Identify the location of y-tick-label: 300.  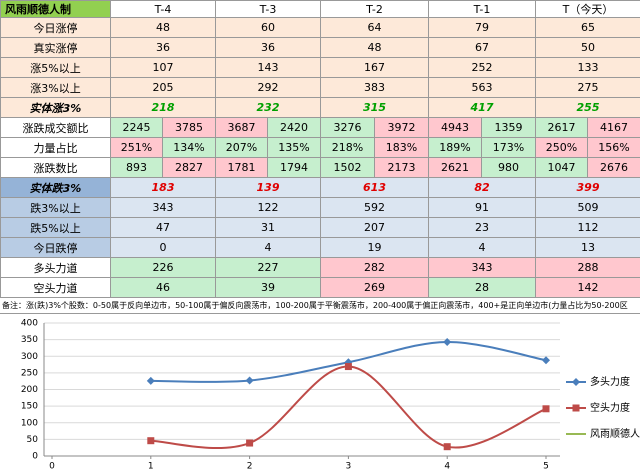
(29, 357).